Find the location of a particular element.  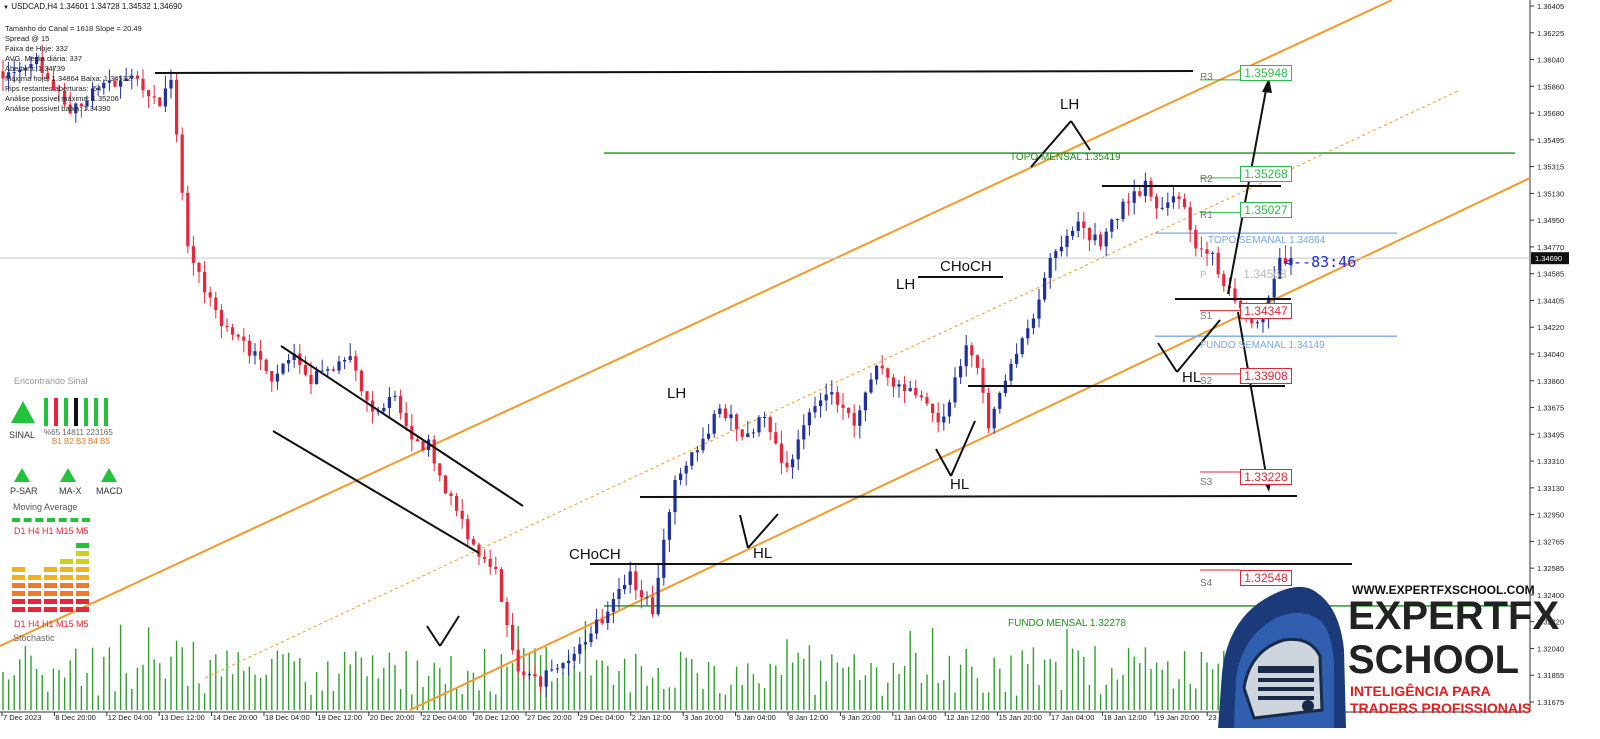

time-tick-label: 29 Dec 04:00 is located at coordinates (601, 717).